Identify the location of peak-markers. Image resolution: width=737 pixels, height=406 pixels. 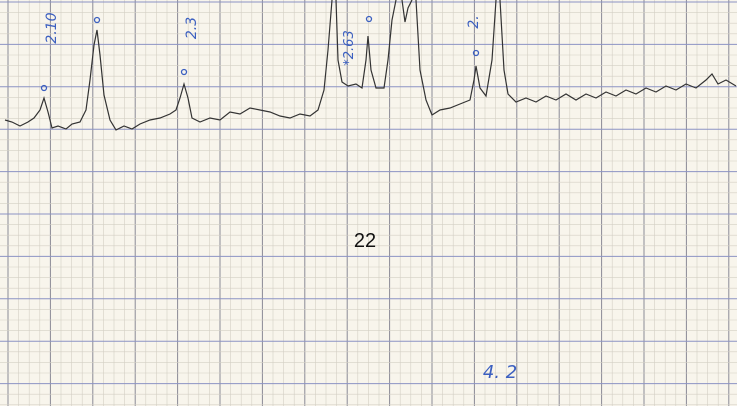
(260, 53).